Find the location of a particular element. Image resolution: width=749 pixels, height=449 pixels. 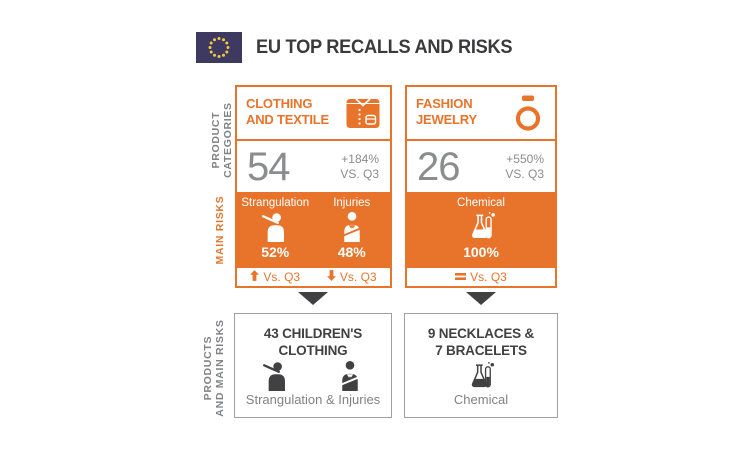

recall-count: 54 is located at coordinates (268, 166).